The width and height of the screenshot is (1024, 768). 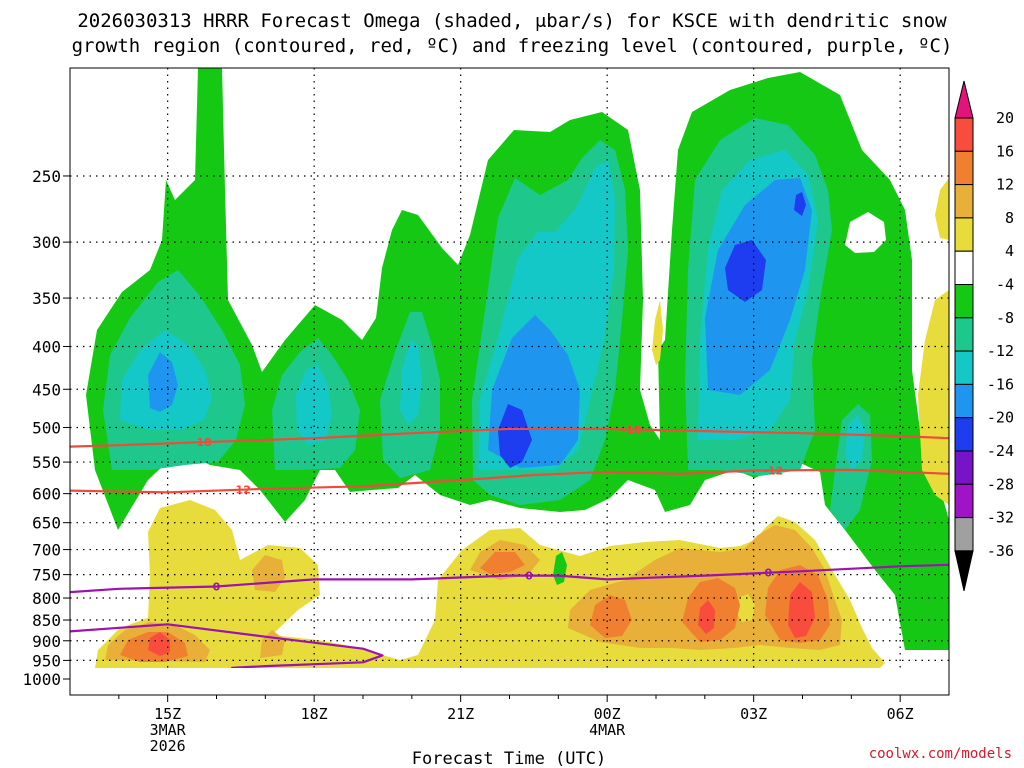 What do you see at coordinates (1000, 451) in the screenshot?
I see `colorbar-label: -24` at bounding box center [1000, 451].